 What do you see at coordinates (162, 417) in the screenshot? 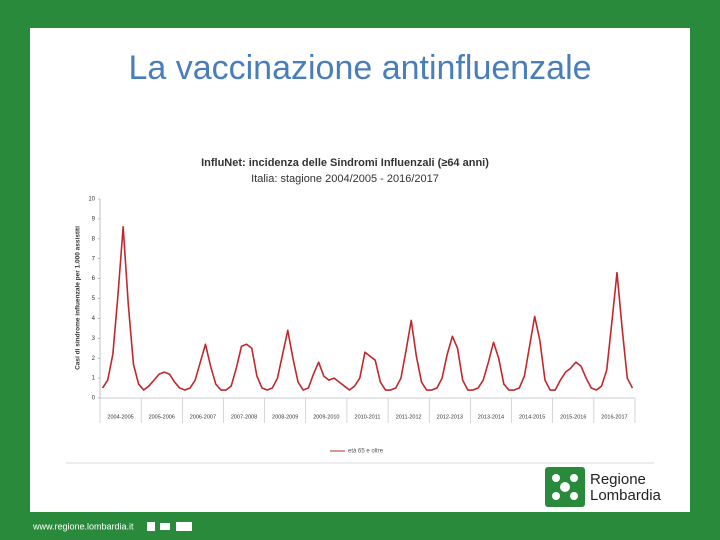
I see `x-tick-label: 2005-2006` at bounding box center [162, 417].